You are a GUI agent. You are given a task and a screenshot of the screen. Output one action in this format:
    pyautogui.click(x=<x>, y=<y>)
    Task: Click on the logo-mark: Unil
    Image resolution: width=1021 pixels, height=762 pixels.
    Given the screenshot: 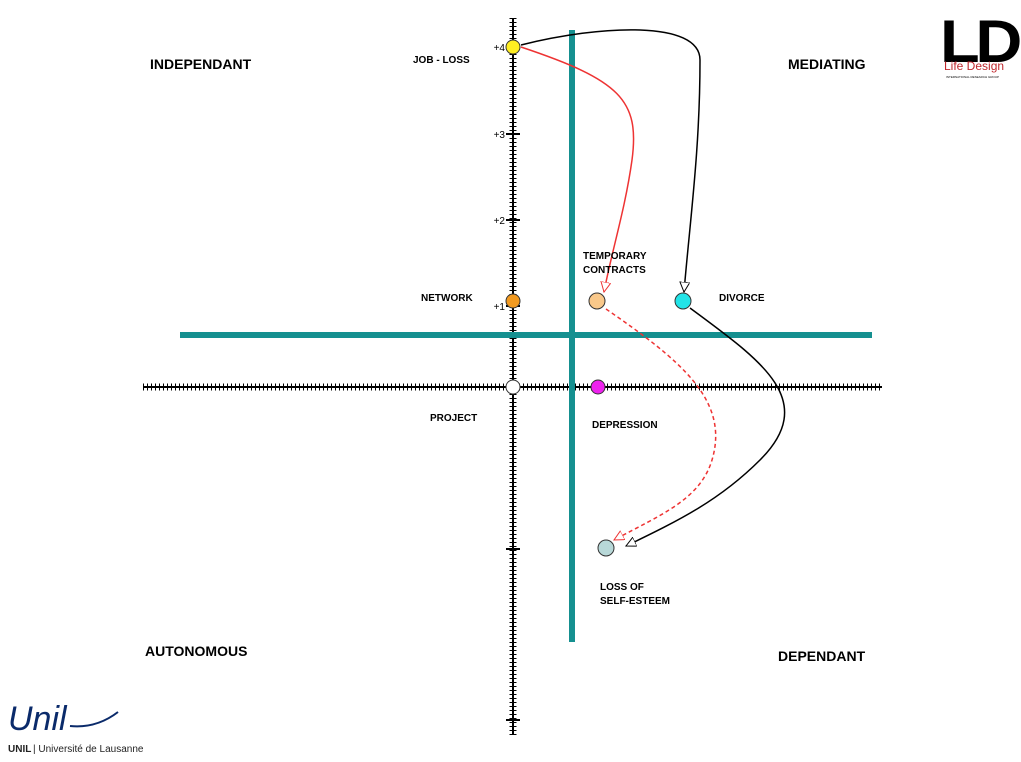 What is the action you would take?
    pyautogui.click(x=38, y=719)
    